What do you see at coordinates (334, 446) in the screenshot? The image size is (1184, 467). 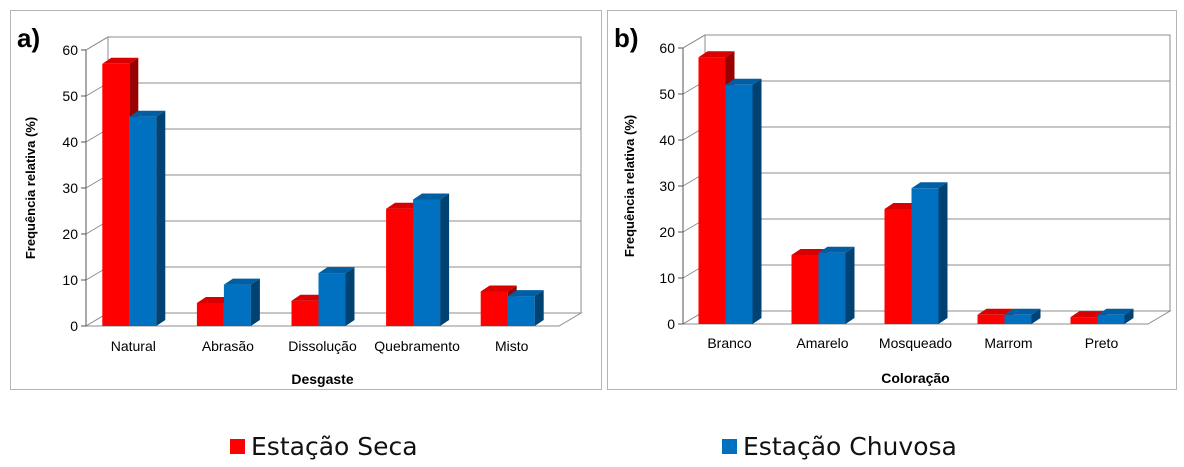 I see `legend-label-seca: Estação Seca` at bounding box center [334, 446].